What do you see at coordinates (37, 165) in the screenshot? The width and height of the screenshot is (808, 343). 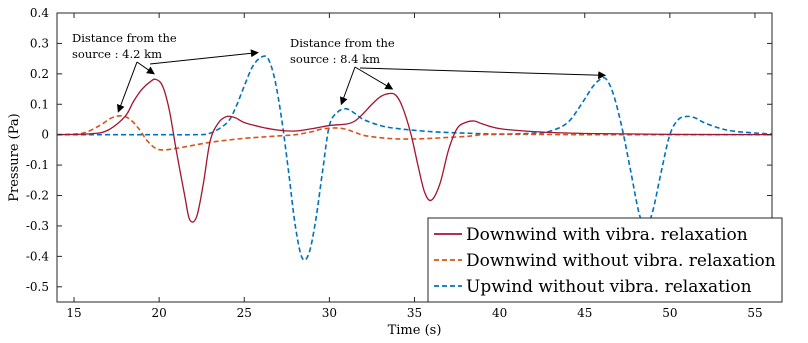 I see `y-tick-label: -0.1` at bounding box center [37, 165].